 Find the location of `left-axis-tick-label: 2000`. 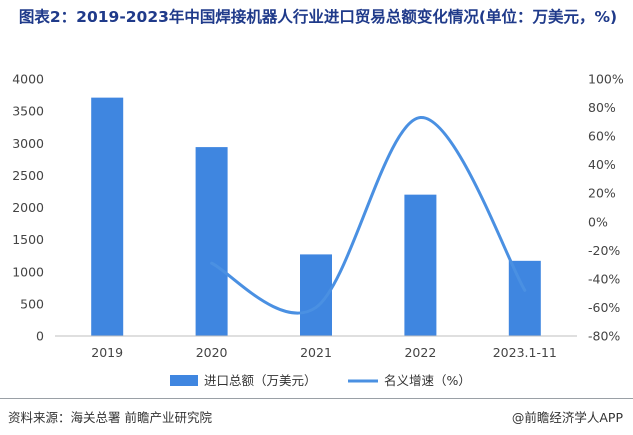

left-axis-tick-label: 2000 is located at coordinates (28, 207).